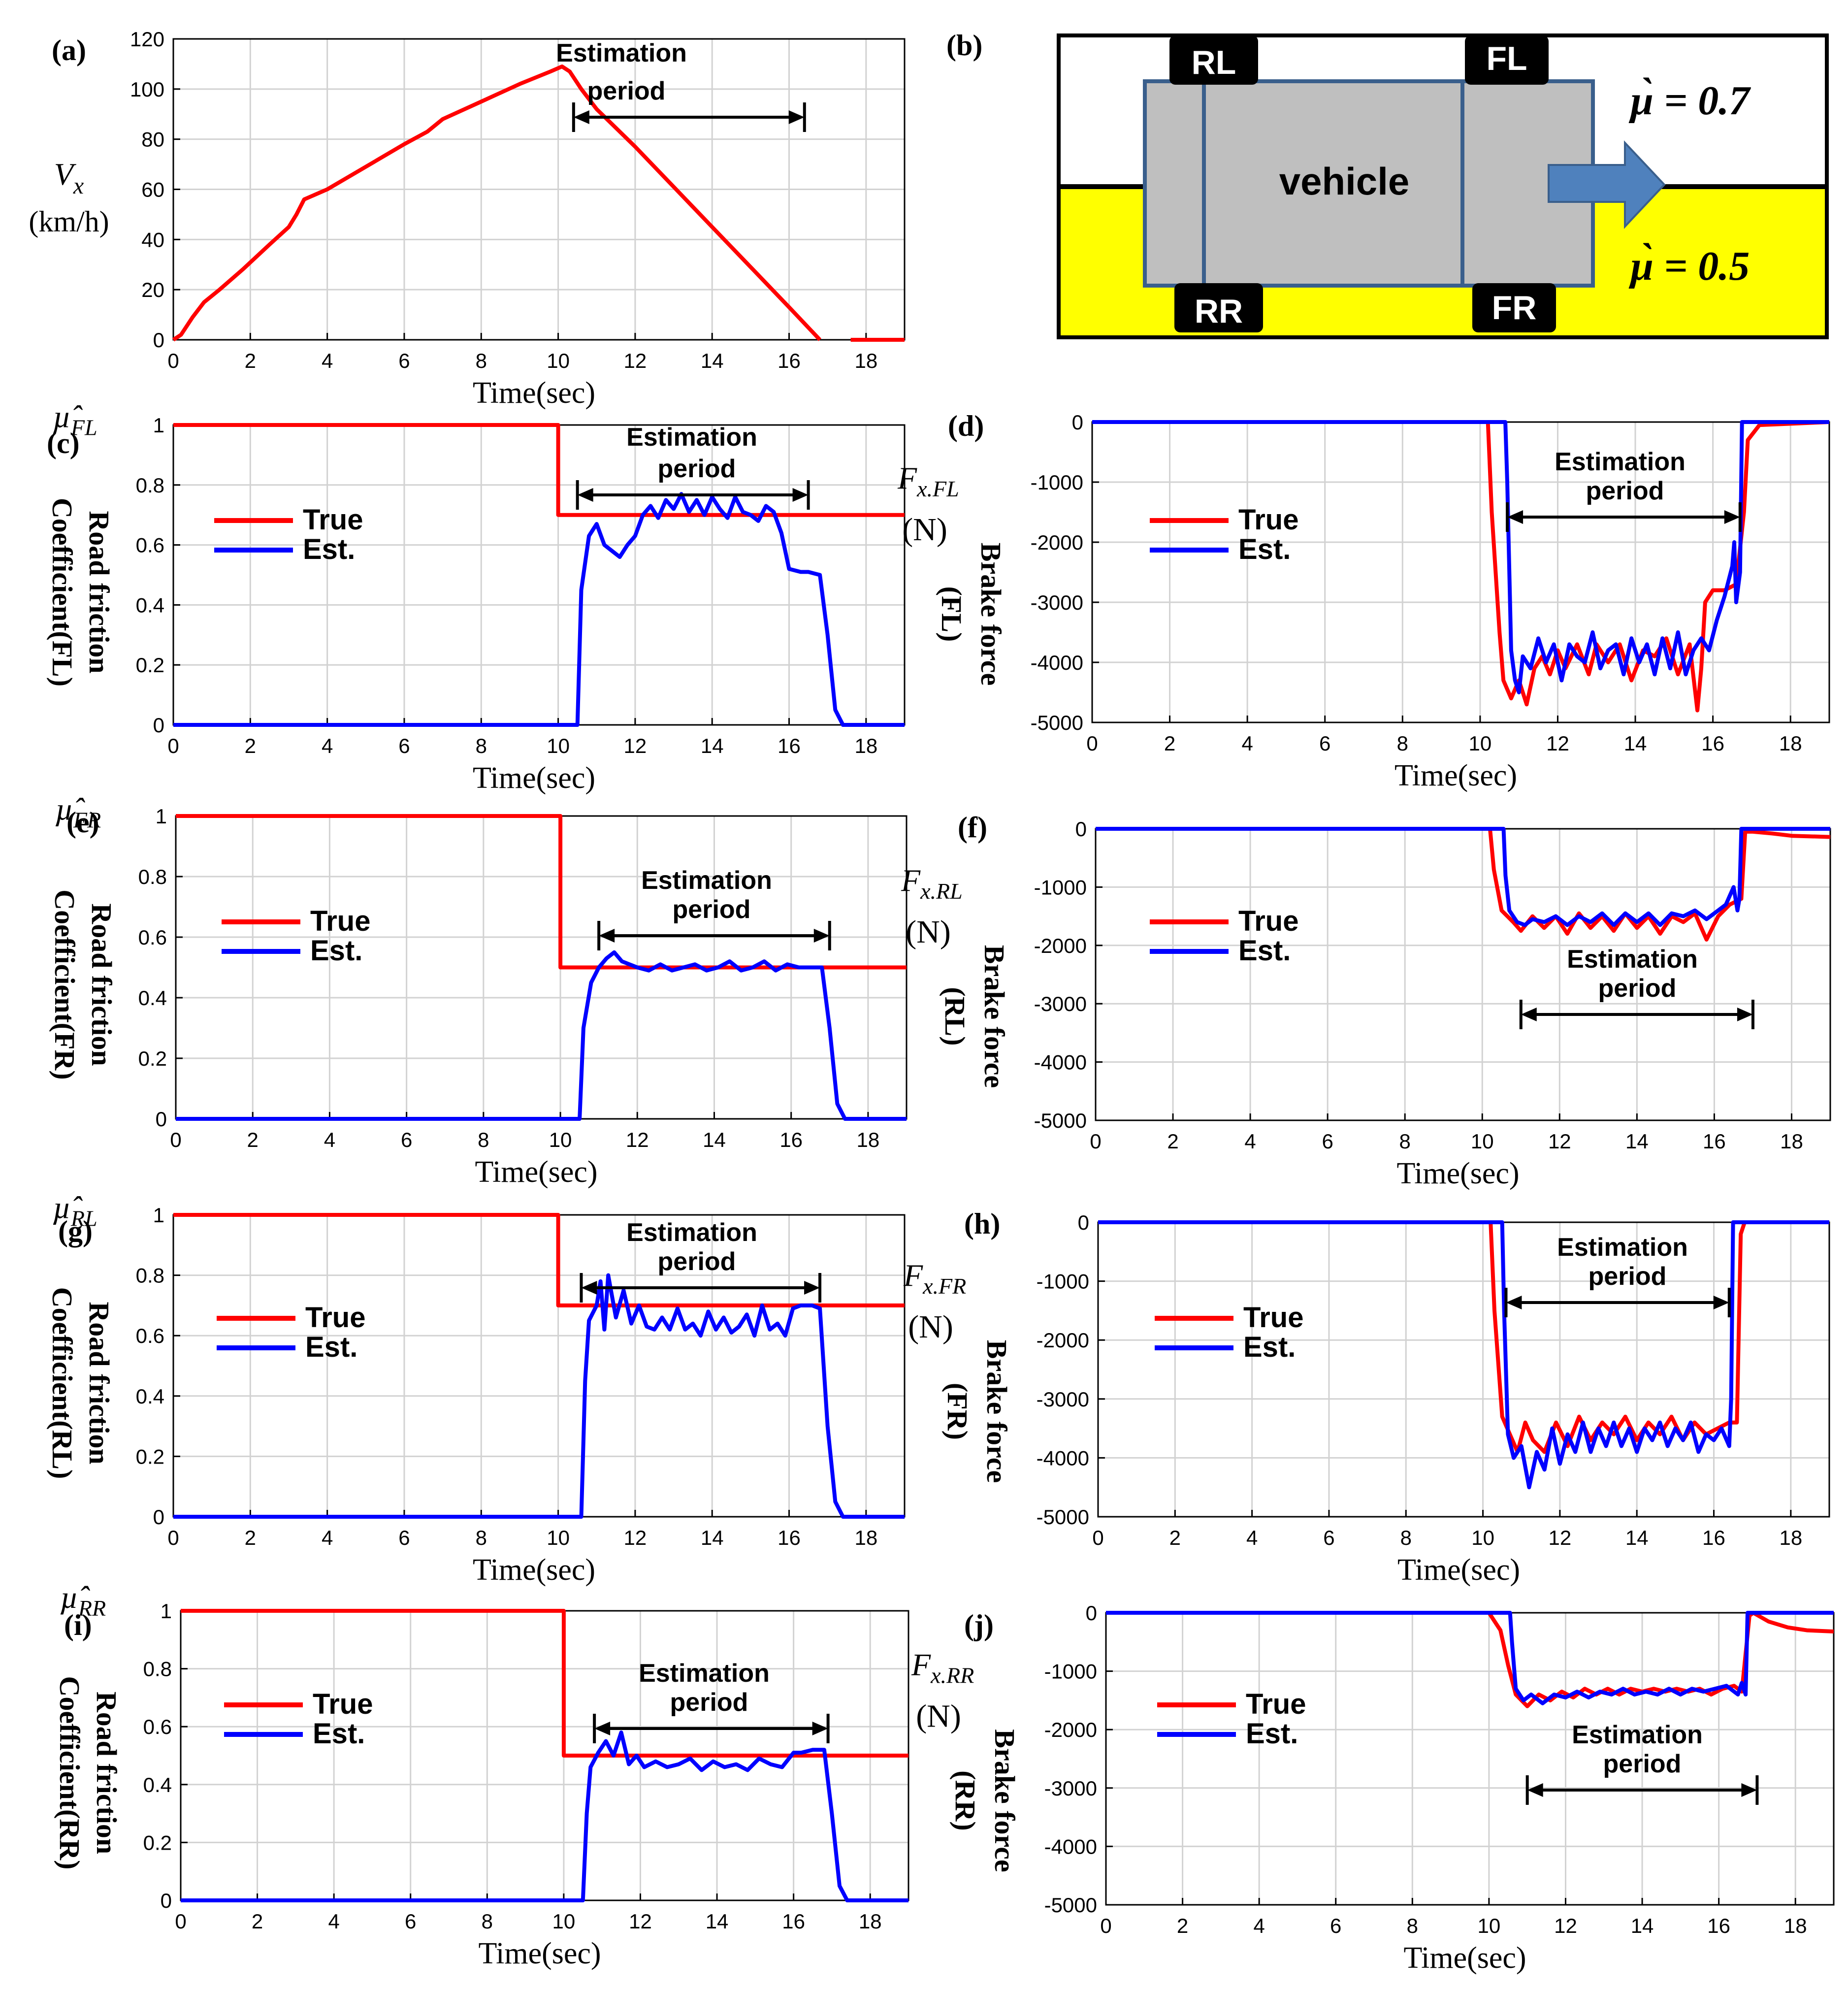  Describe the element at coordinates (1482, 1537) in the screenshot. I see `x-tick-label: 10` at that location.